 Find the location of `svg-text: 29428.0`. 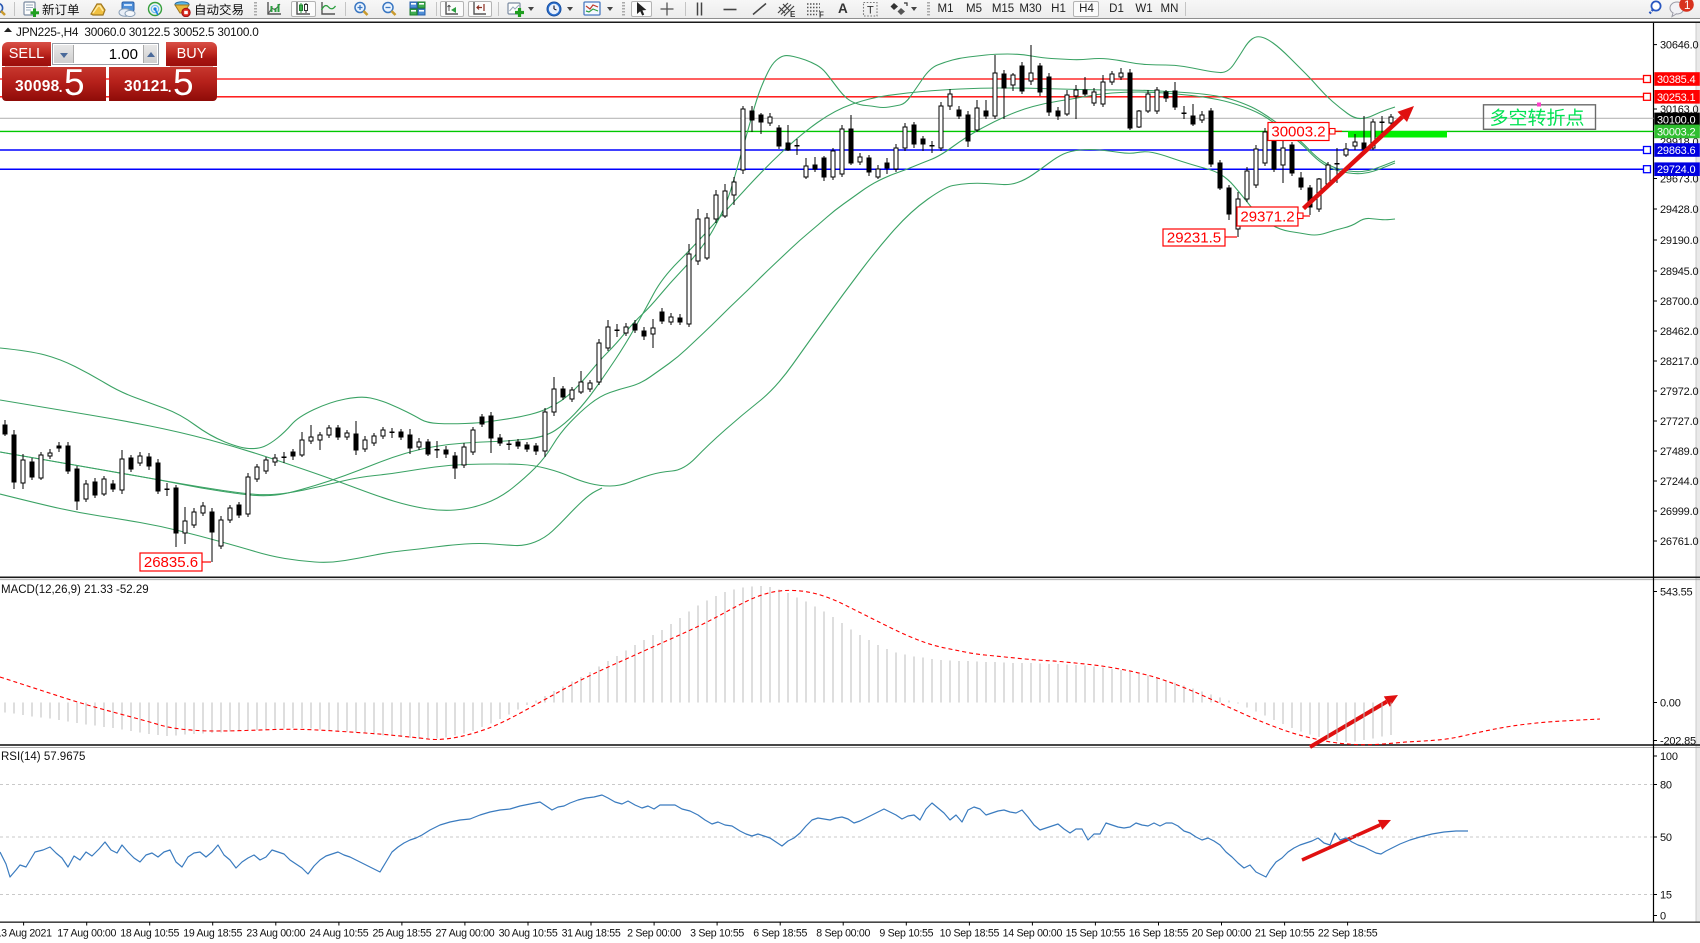

svg-text: 29428.0 is located at coordinates (1679, 210).